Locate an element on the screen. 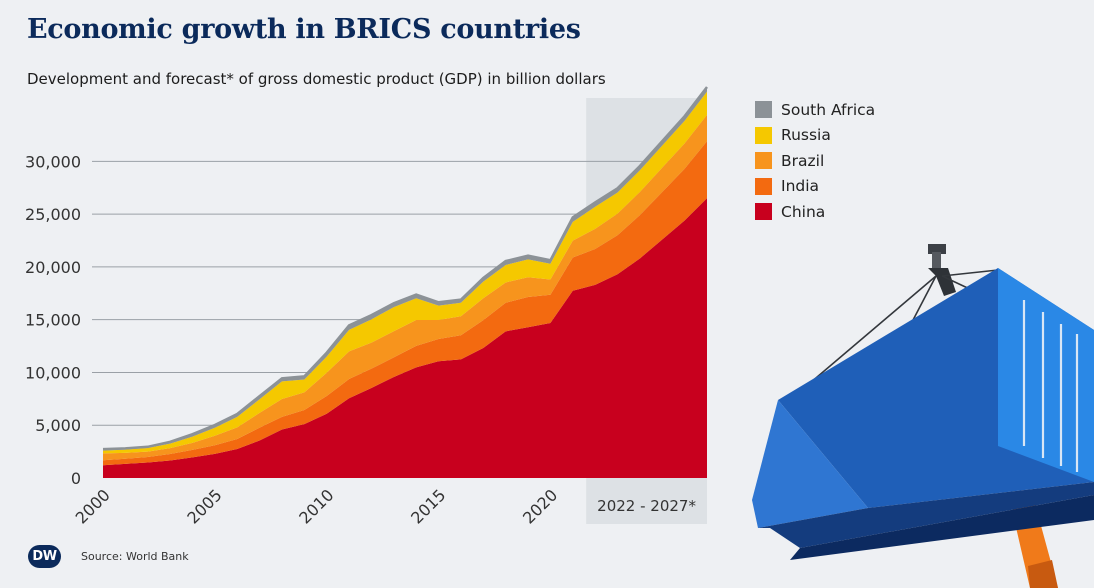 The height and width of the screenshot is (588, 1094). legend-label: Brazil is located at coordinates (803, 160).